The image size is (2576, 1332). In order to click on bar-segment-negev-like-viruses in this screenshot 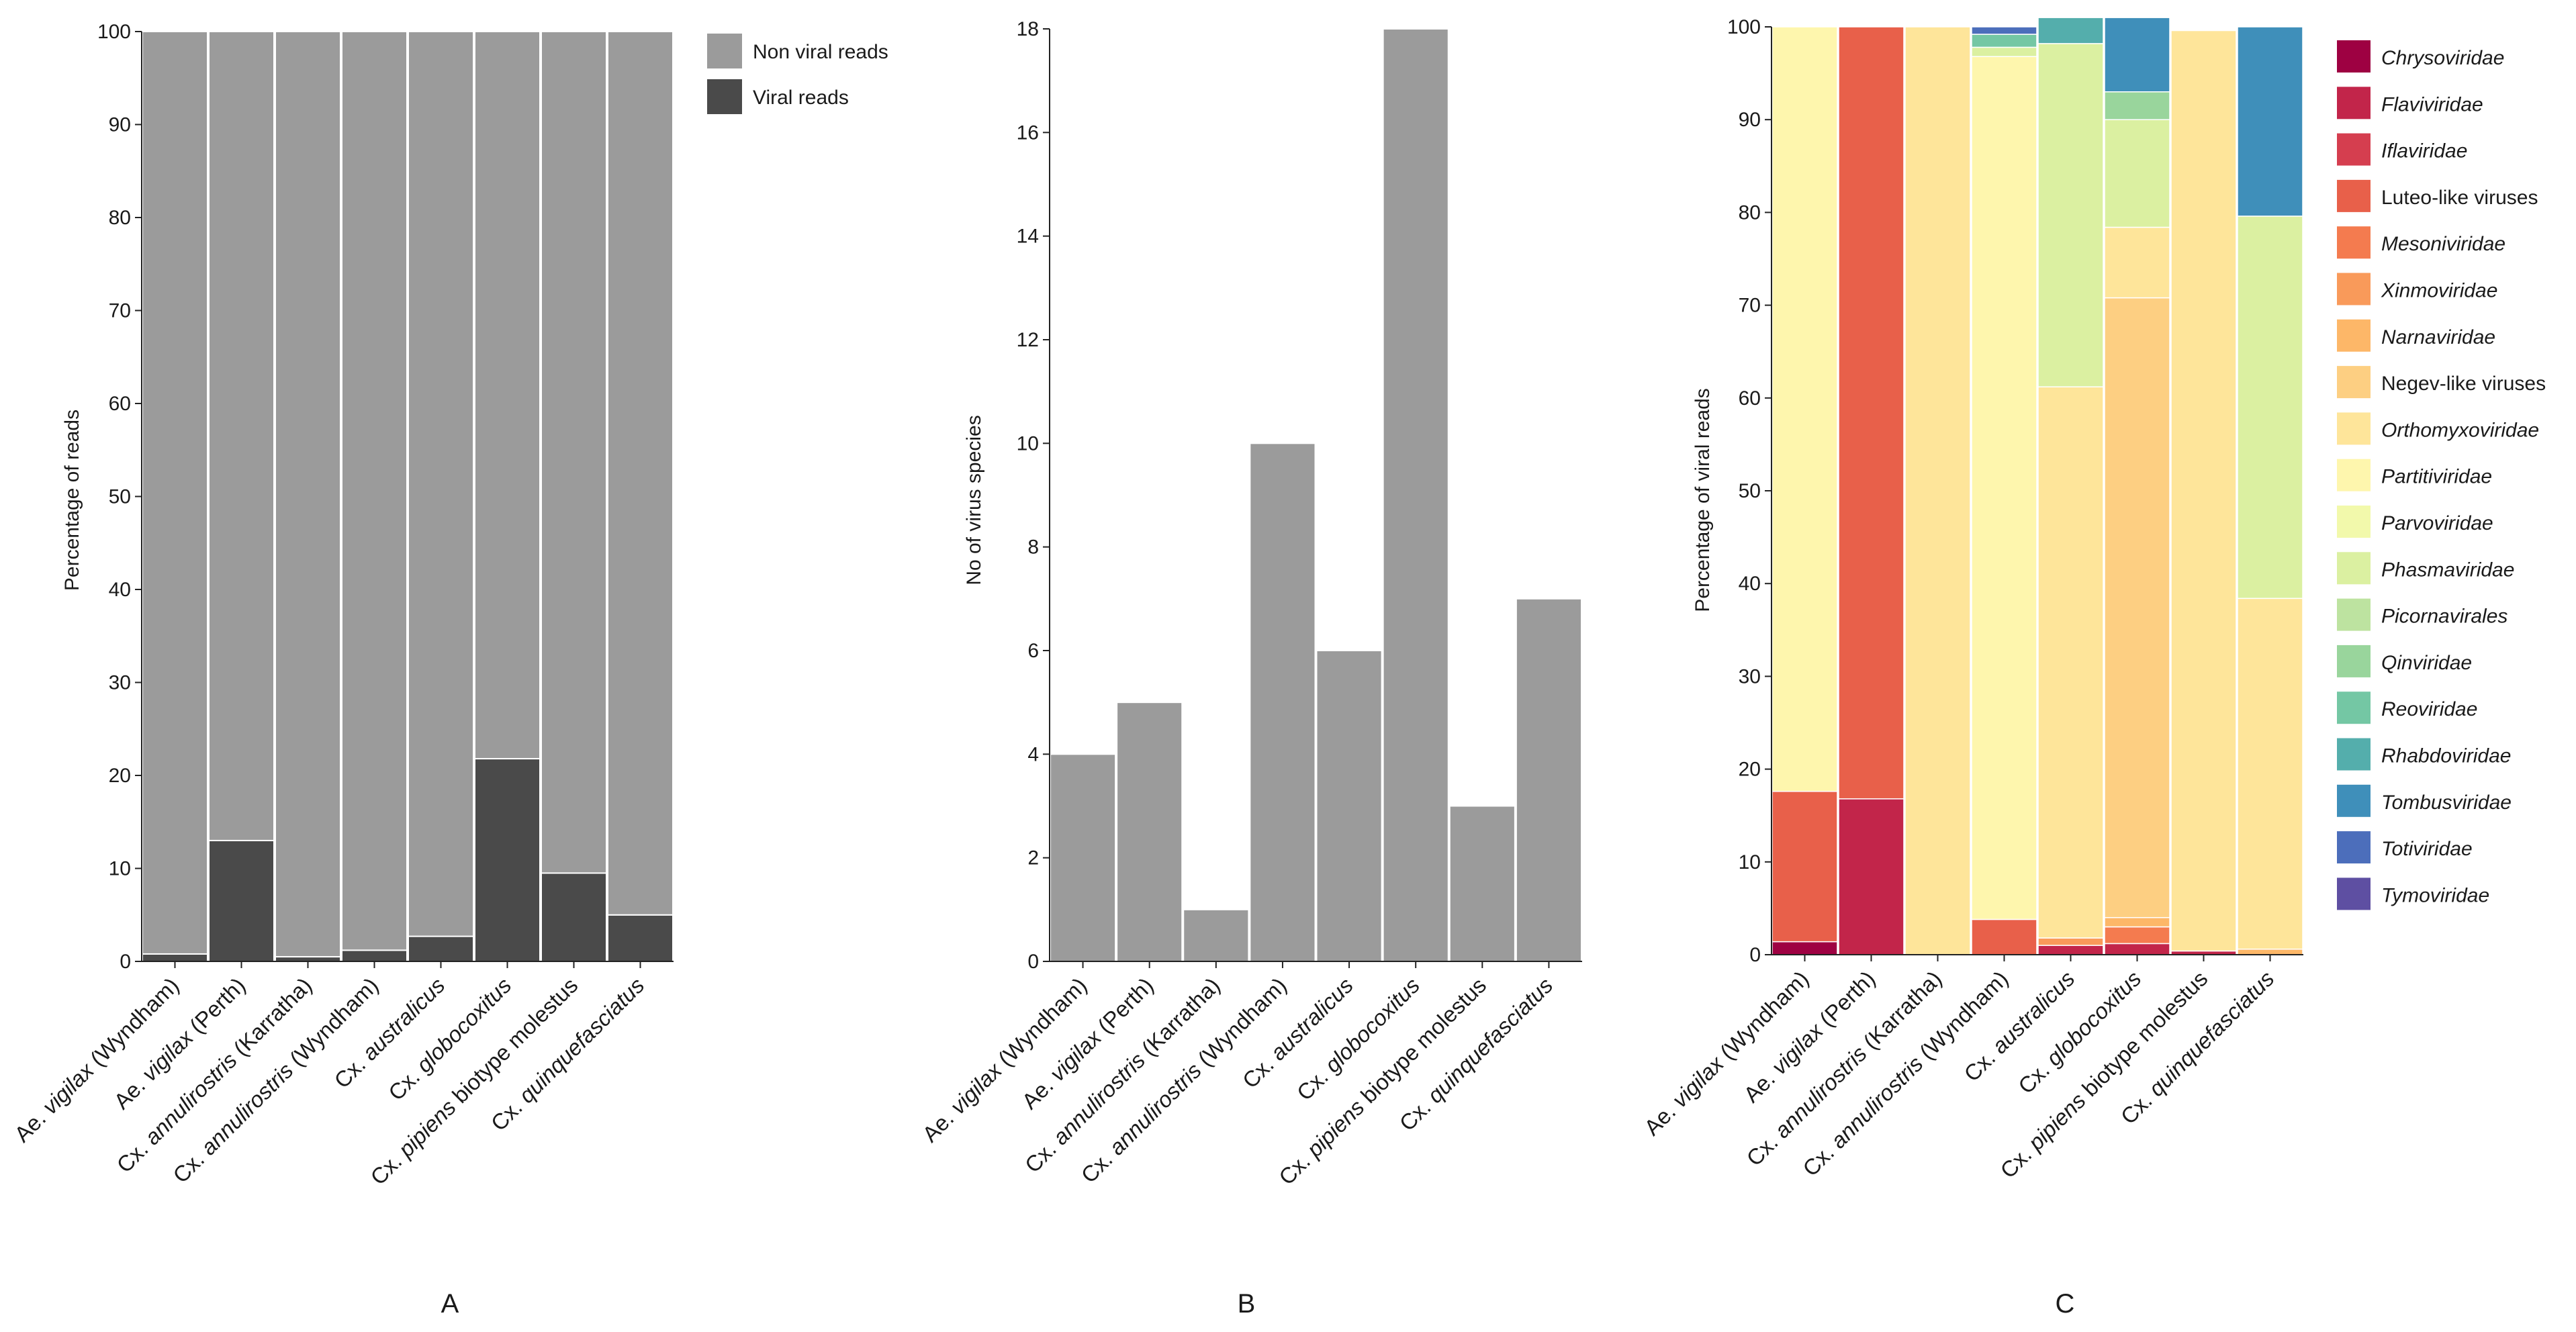, I will do `click(2137, 607)`.